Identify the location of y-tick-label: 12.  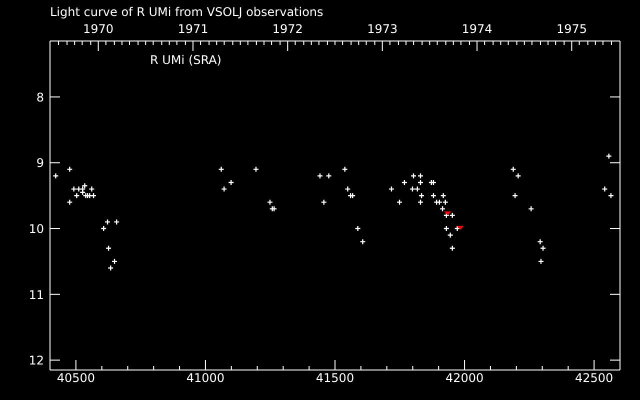
(36, 361).